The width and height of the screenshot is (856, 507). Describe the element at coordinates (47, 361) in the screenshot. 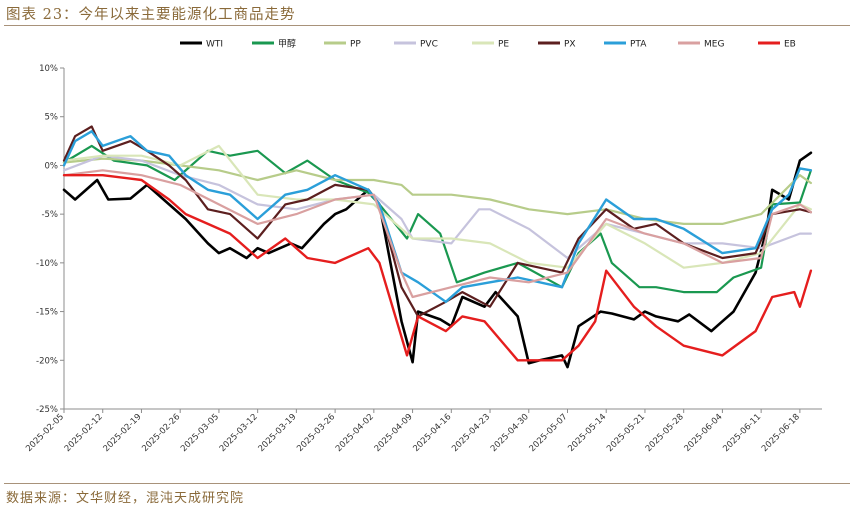

I see `y-tick-label: -20%` at that location.